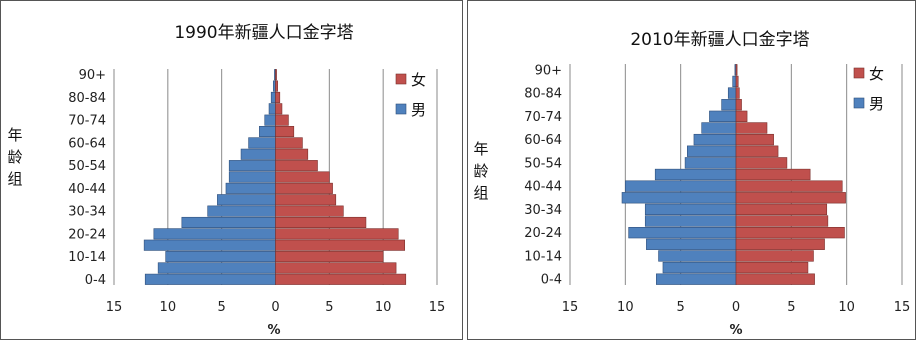 This screenshot has height=340, width=916. What do you see at coordinates (543, 233) in the screenshot?
I see `chart-2010-ytick-label: 20-24` at bounding box center [543, 233].